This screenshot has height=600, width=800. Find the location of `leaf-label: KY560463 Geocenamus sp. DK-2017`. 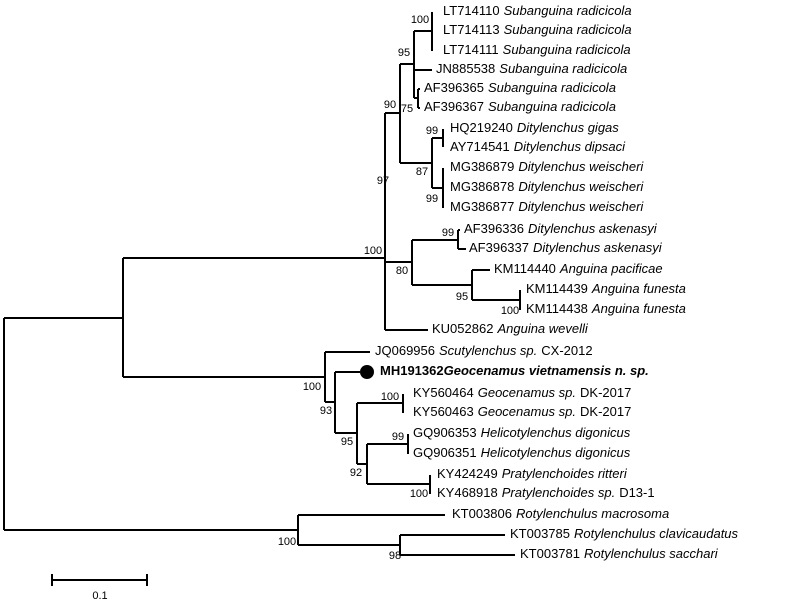

leaf-label: KY560463 Geocenamus sp. DK-2017 is located at coordinates (522, 411).